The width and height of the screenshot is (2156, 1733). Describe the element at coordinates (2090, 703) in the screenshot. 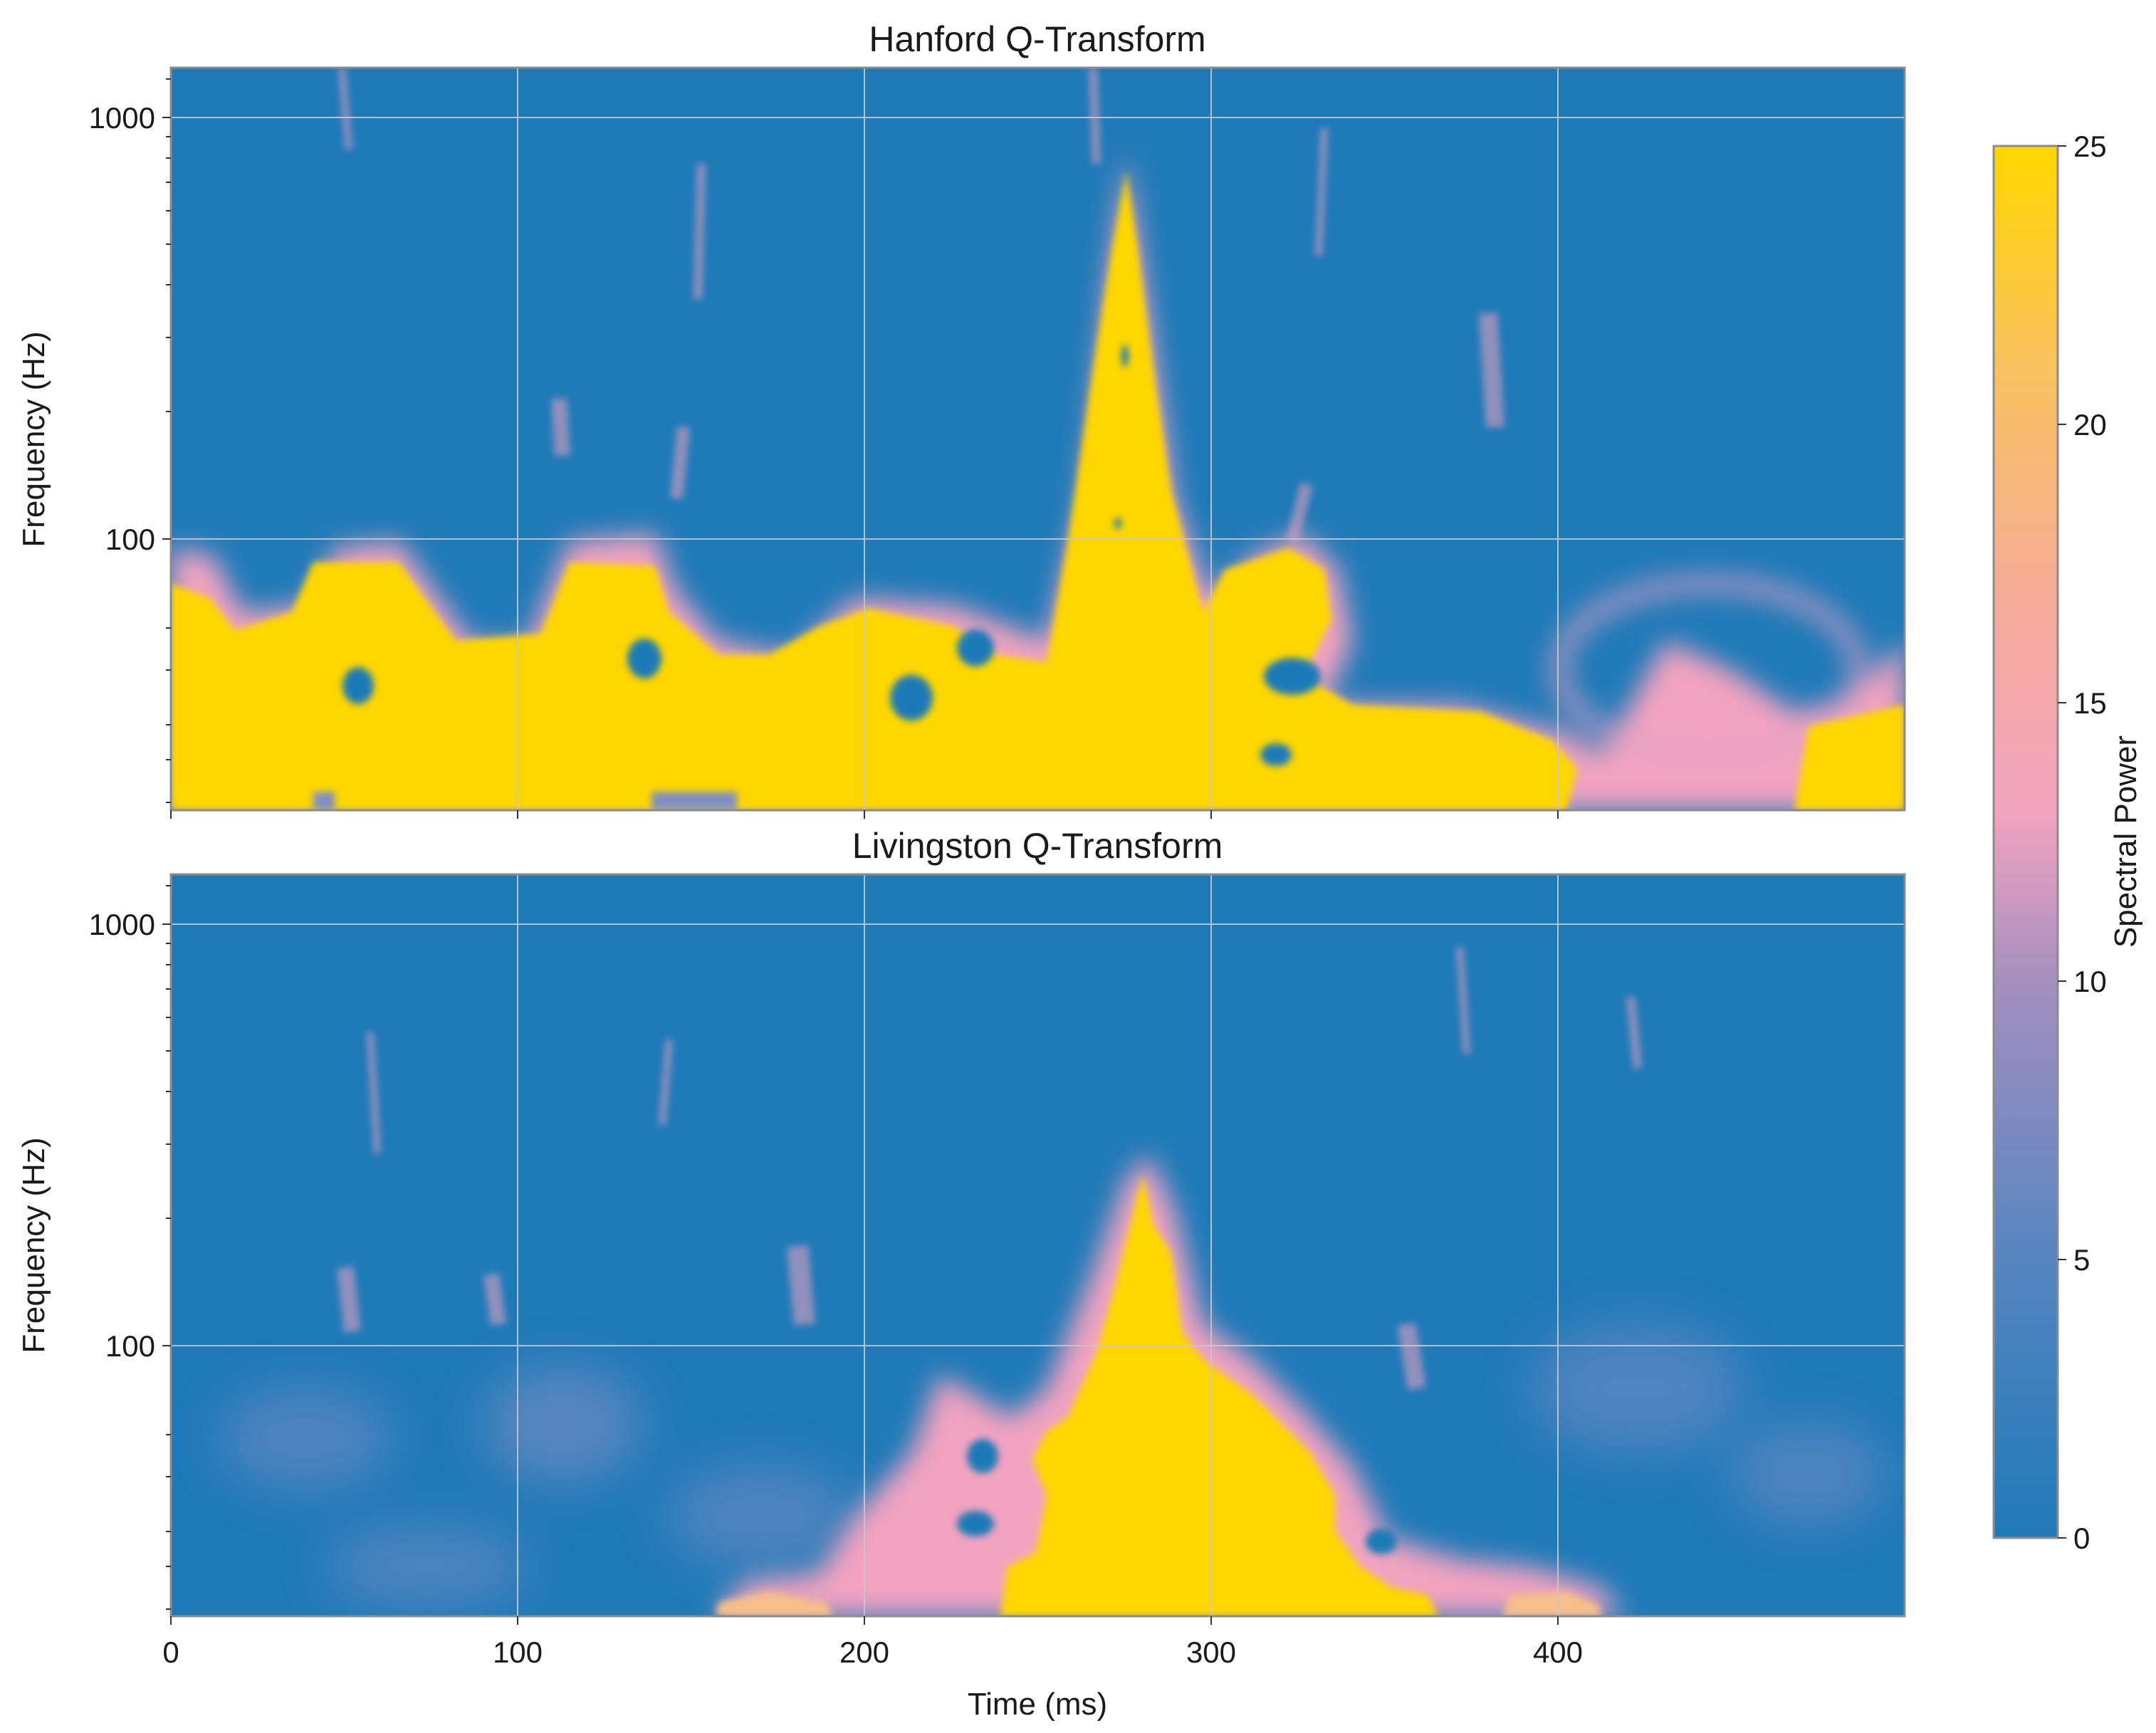

I see `colorbar-tick-15: 15` at that location.